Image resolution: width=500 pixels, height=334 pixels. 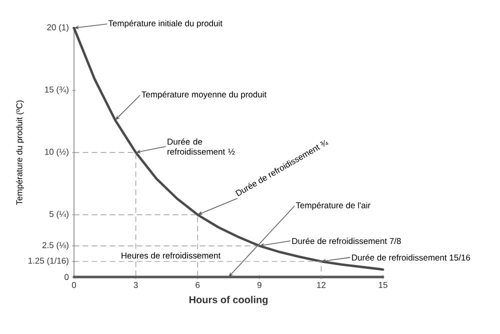 I want to click on annotation: Température initiale du produit, so click(x=165, y=24).